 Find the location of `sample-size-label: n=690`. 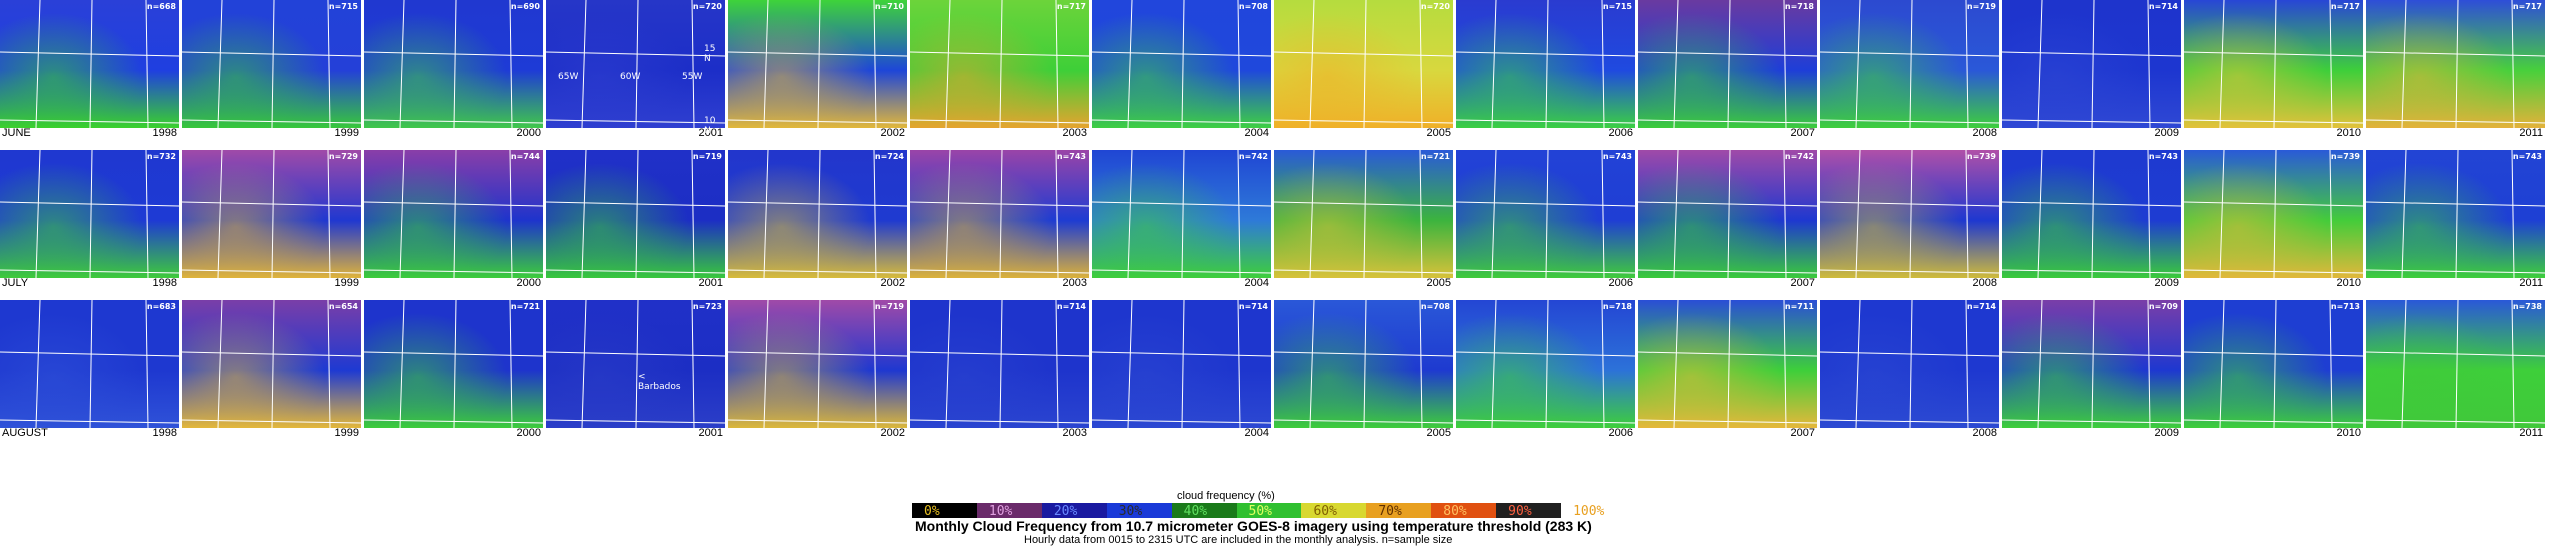

sample-size-label: n=690 is located at coordinates (525, 6).